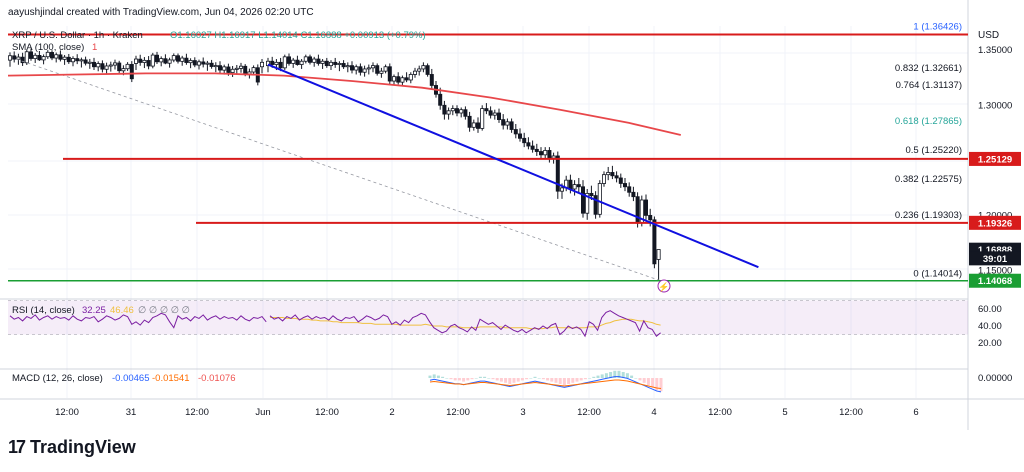 This screenshot has height=472, width=1024. Describe the element at coordinates (937, 273) in the screenshot. I see `fib-label: 0 (1.14014)` at that location.